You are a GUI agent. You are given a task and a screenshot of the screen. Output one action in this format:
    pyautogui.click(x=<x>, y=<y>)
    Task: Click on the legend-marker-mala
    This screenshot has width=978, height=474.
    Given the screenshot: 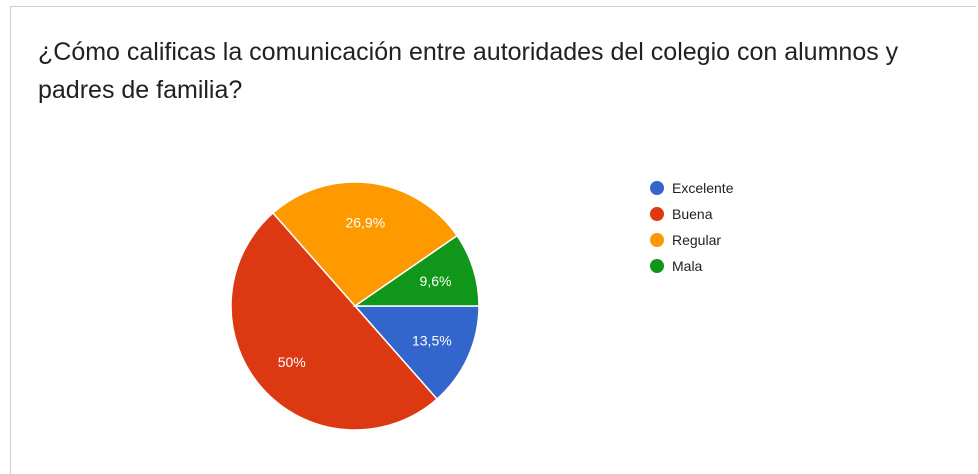 What is the action you would take?
    pyautogui.click(x=657, y=266)
    